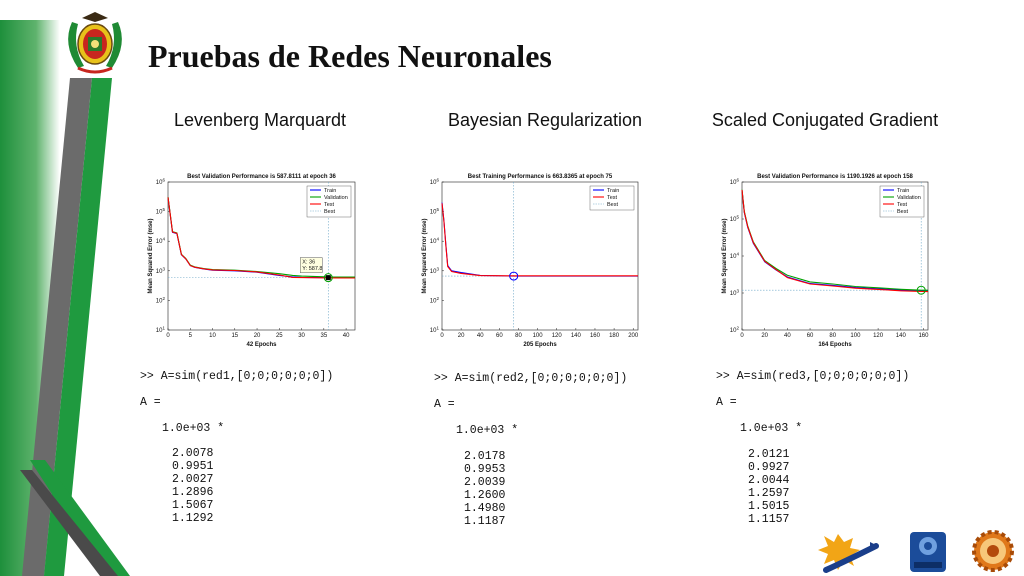 This screenshot has width=1024, height=576. Describe the element at coordinates (444, 404) in the screenshot. I see `output-var: A =` at that location.